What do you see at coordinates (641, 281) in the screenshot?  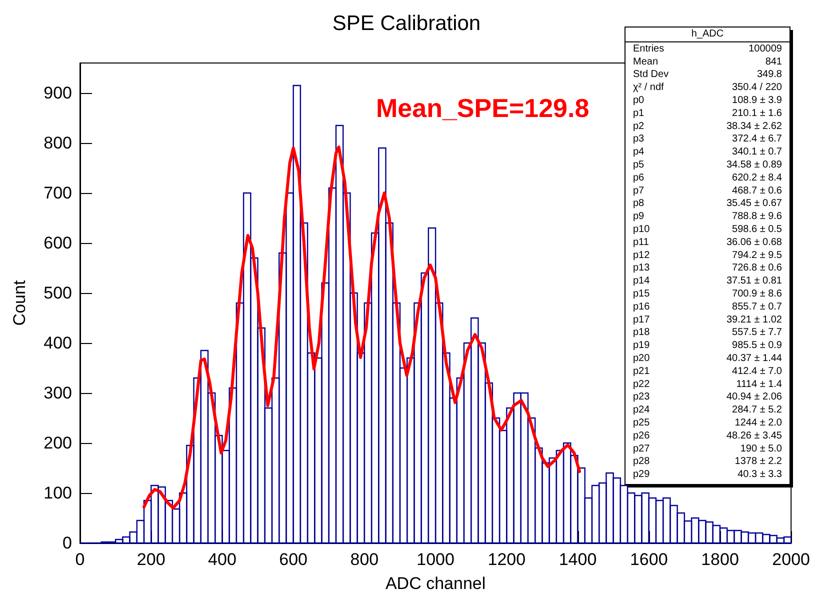 I see `annotation: p14` at bounding box center [641, 281].